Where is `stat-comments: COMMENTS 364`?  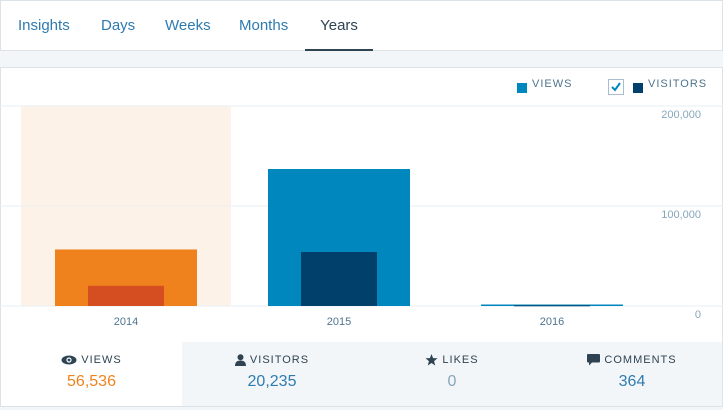 stat-comments: COMMENTS 364 is located at coordinates (632, 374).